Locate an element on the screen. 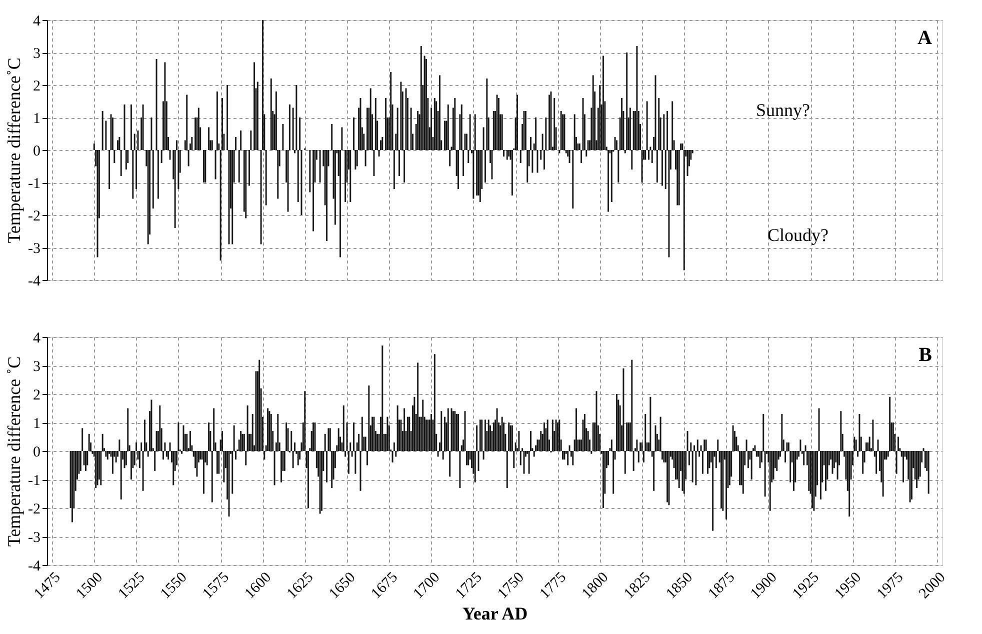  y-axis-title: Temperature difference˚C is located at coordinates (14, 151).